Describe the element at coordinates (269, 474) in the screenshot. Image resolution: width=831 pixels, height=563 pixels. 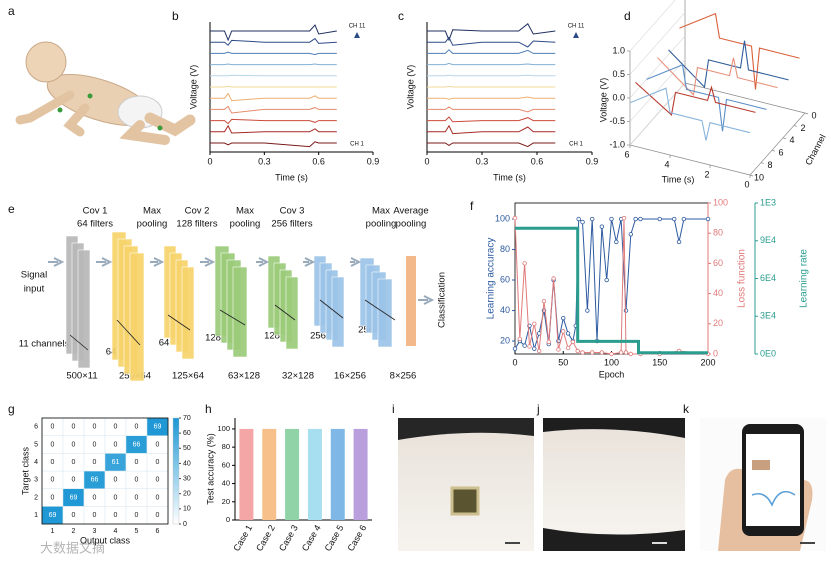
I see `bar` at that location.